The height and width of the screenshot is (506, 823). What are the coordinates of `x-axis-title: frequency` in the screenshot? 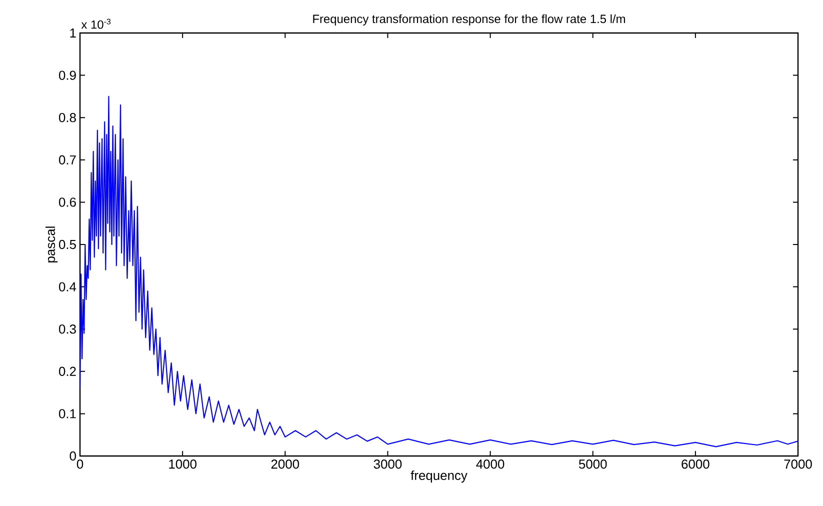 It's located at (439, 476).